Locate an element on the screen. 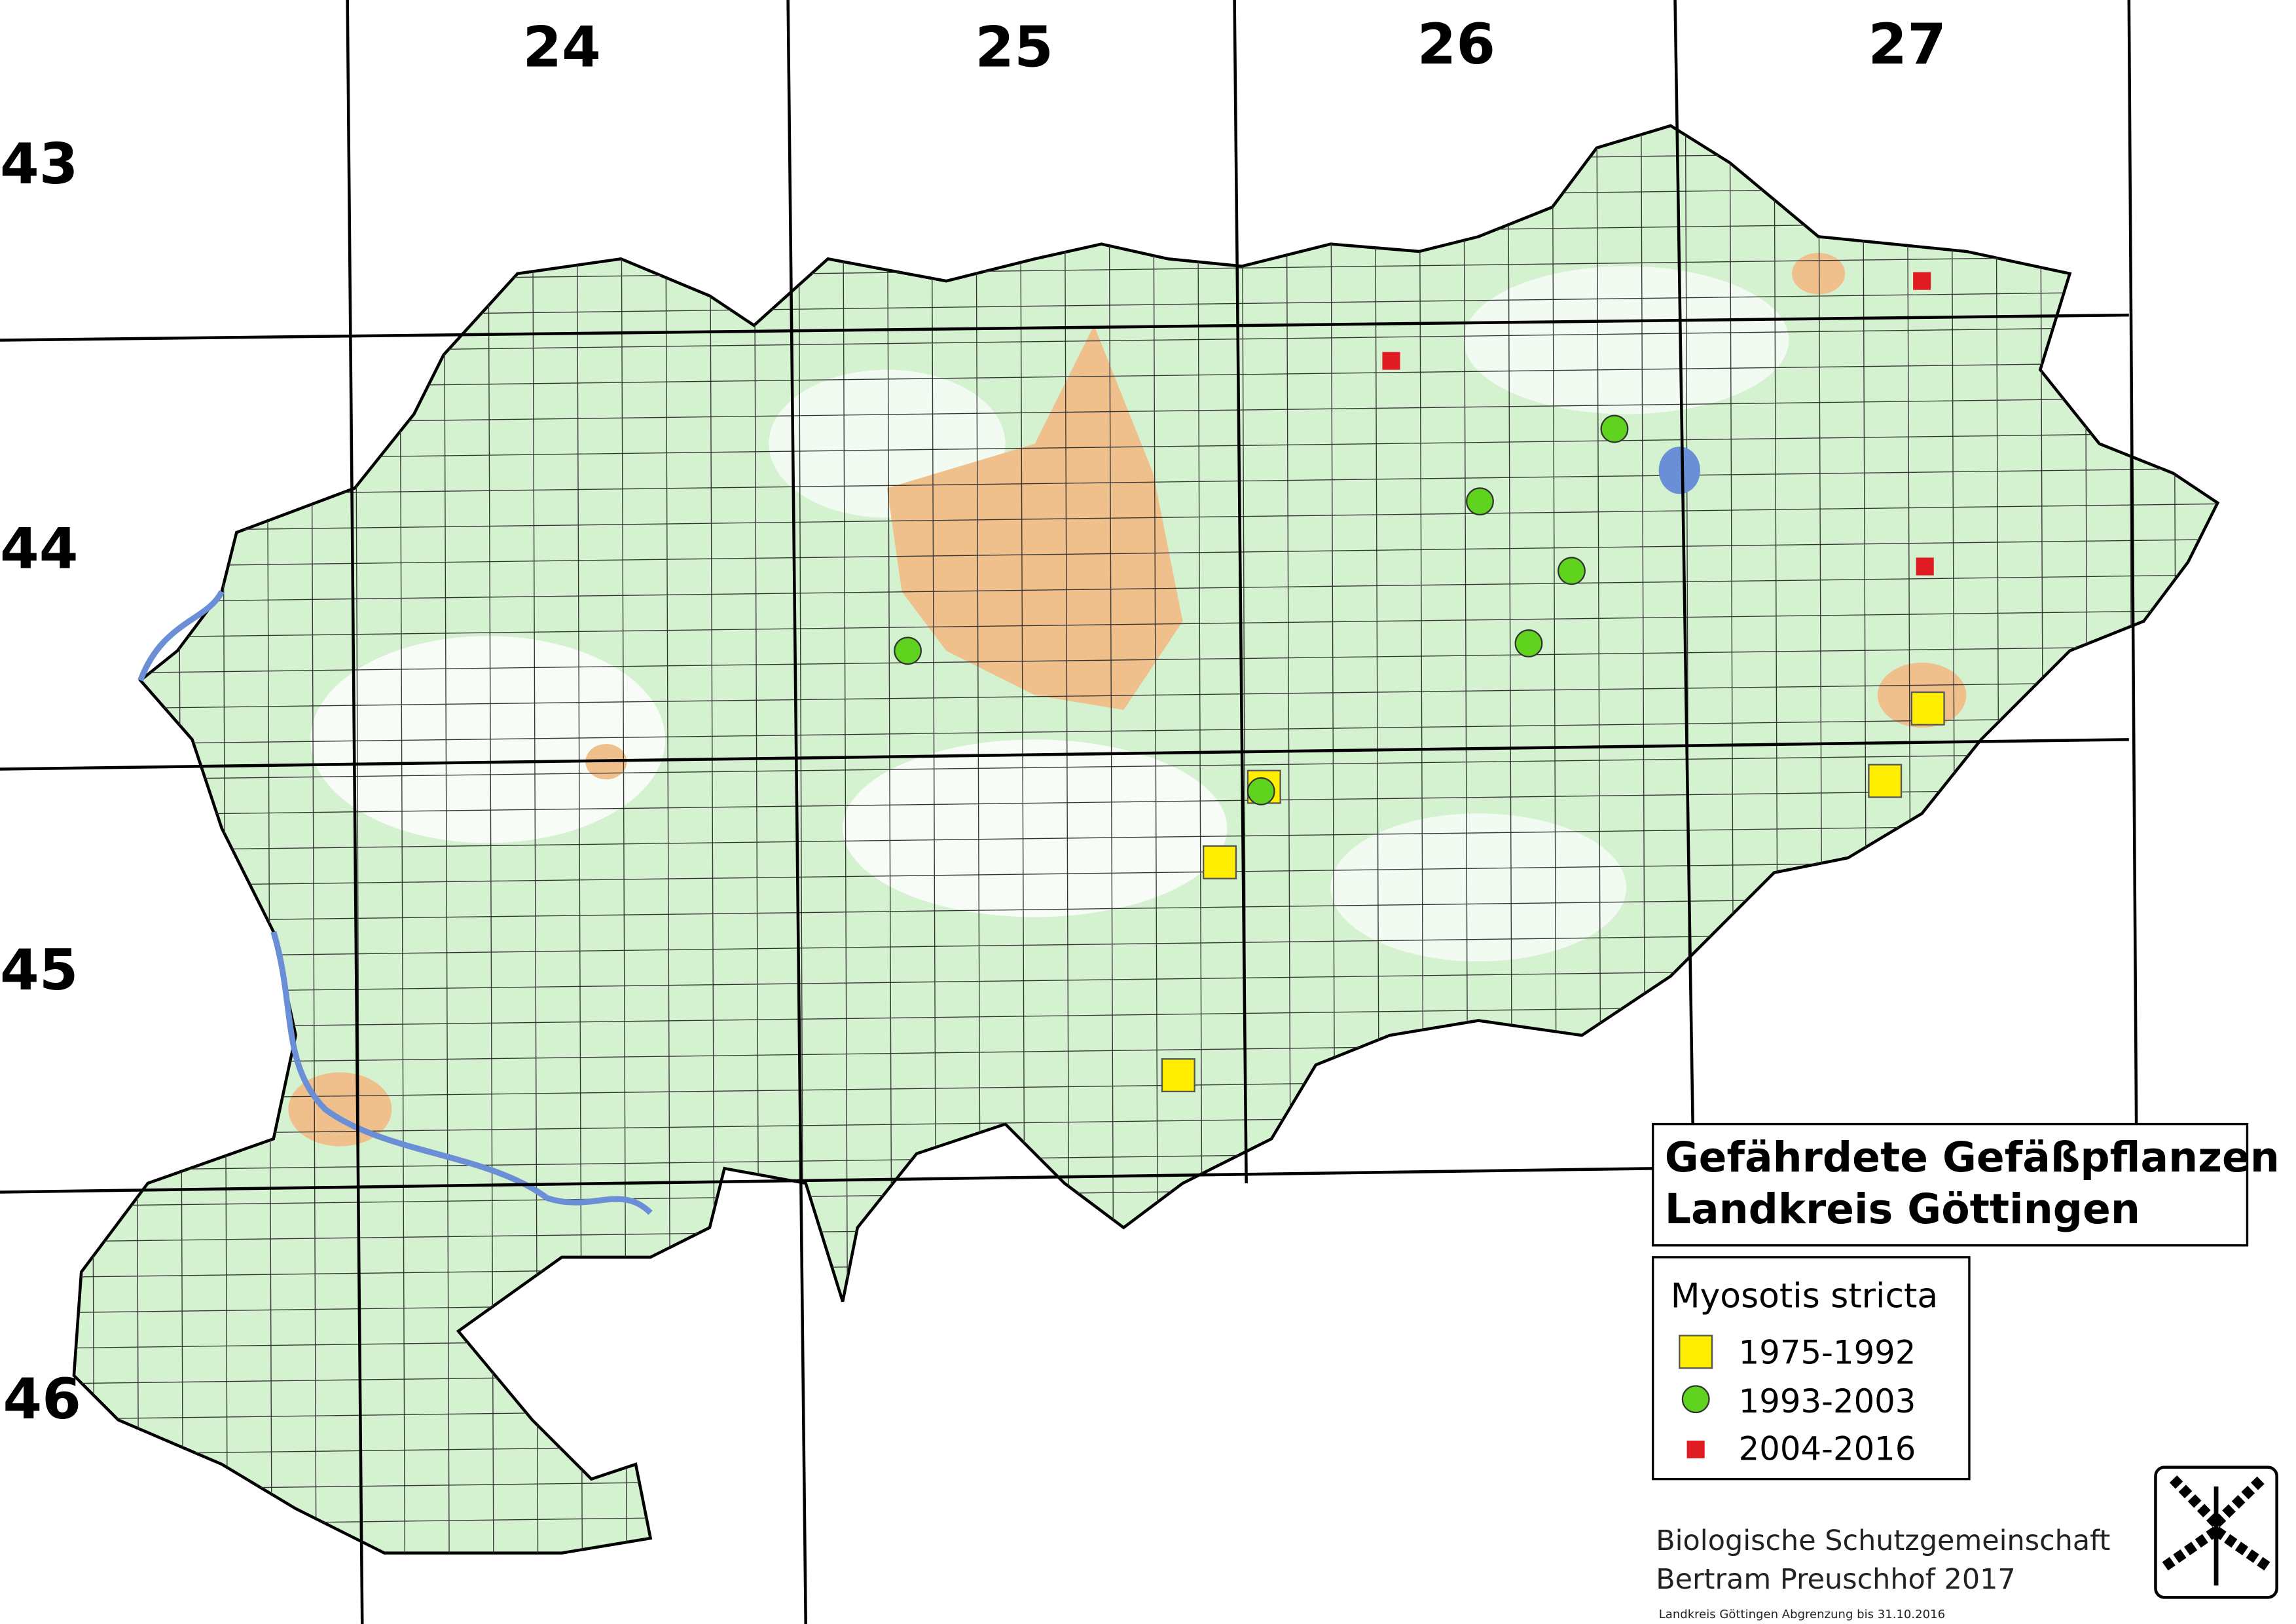 The image size is (2296, 1624). logo is located at coordinates (2216, 1532).